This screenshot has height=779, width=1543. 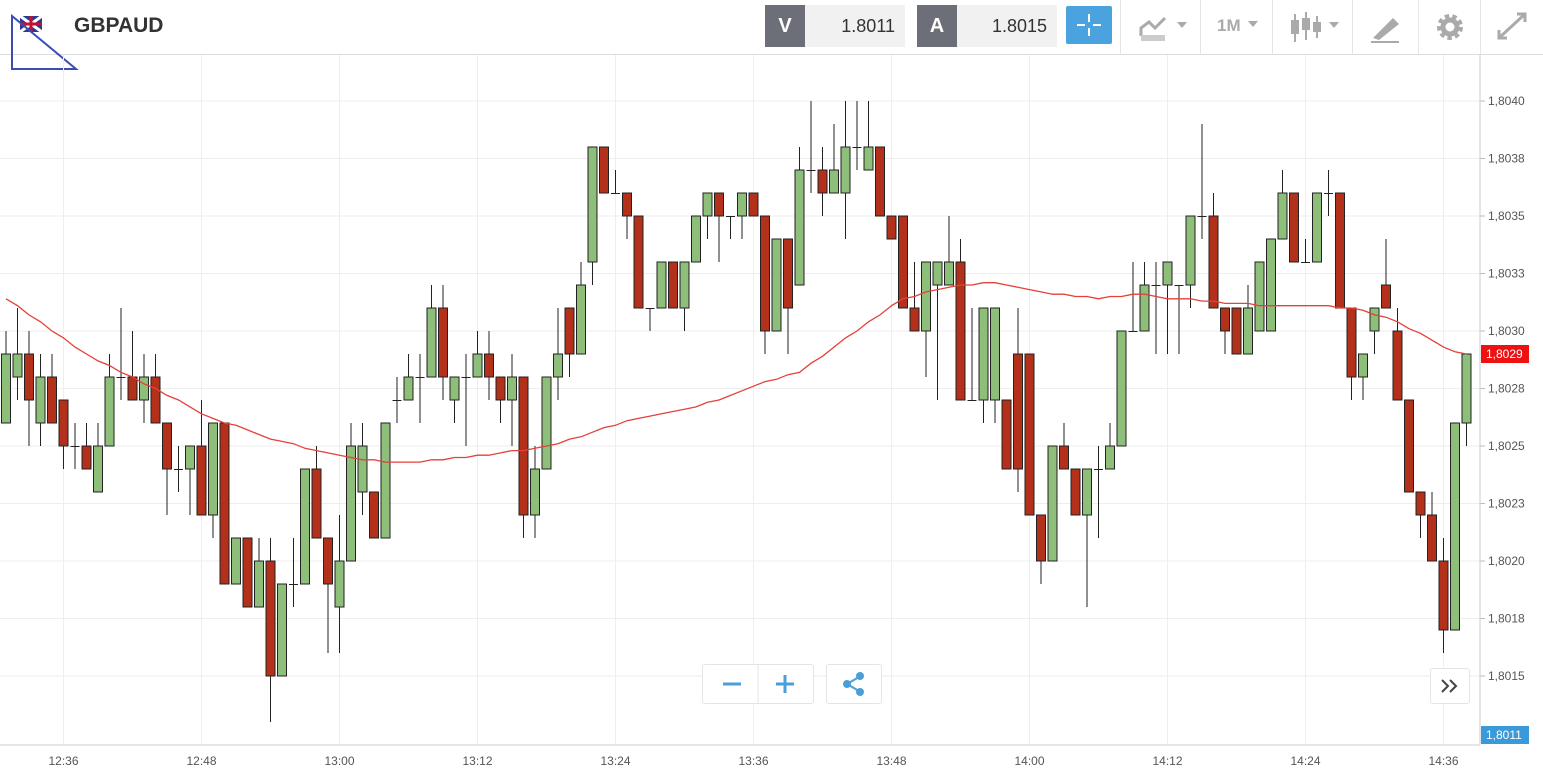 I want to click on settings-button, so click(x=1449, y=27).